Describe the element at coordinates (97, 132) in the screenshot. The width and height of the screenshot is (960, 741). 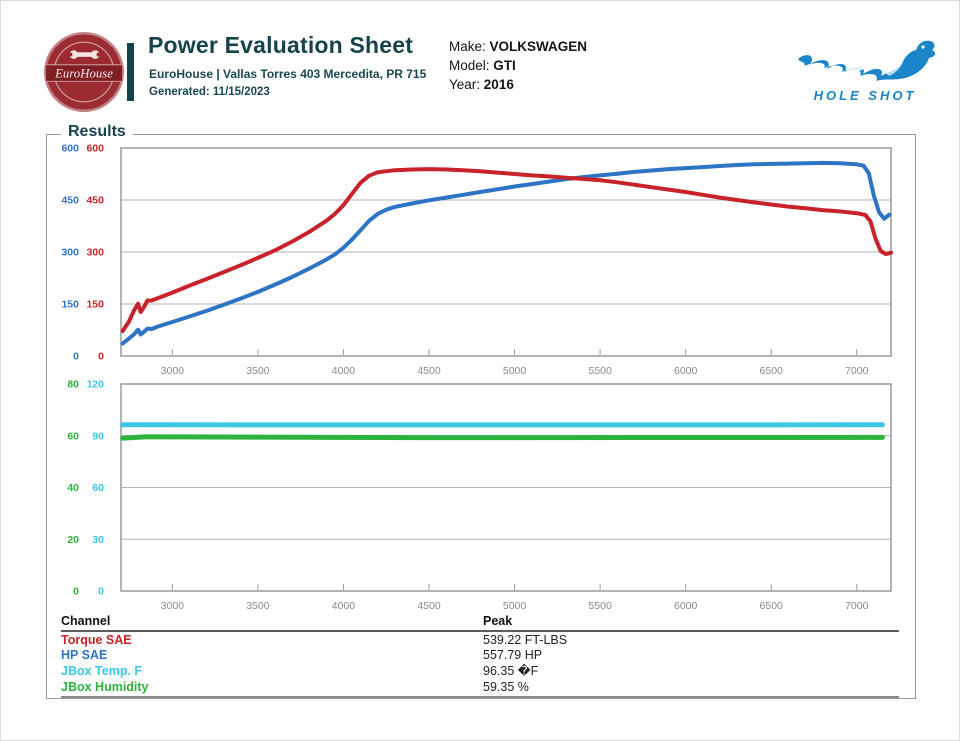
I see `results-section-title: Results` at that location.